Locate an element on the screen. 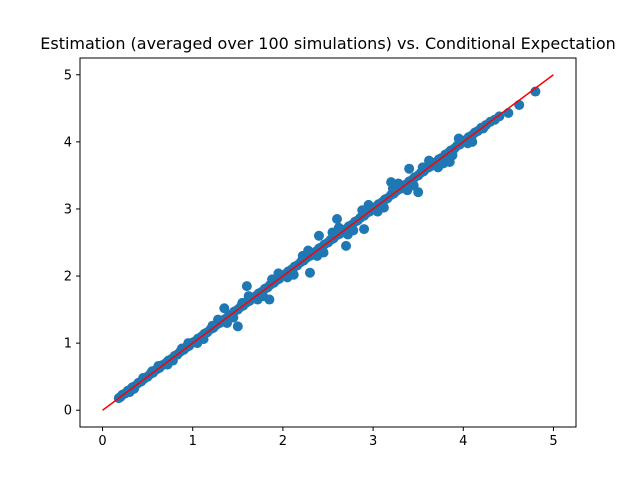 This screenshot has width=640, height=480. x-tick-label: 2 is located at coordinates (283, 441).